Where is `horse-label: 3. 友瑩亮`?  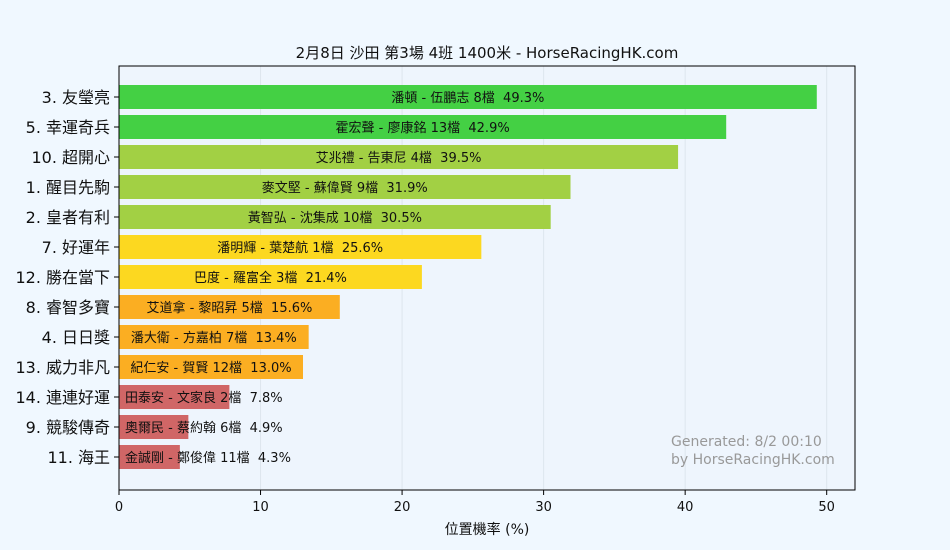 horse-label: 3. 友瑩亮 is located at coordinates (76, 97).